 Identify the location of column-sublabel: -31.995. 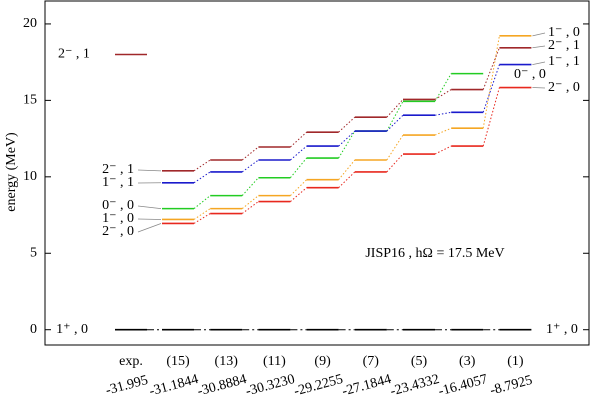
(127, 386).